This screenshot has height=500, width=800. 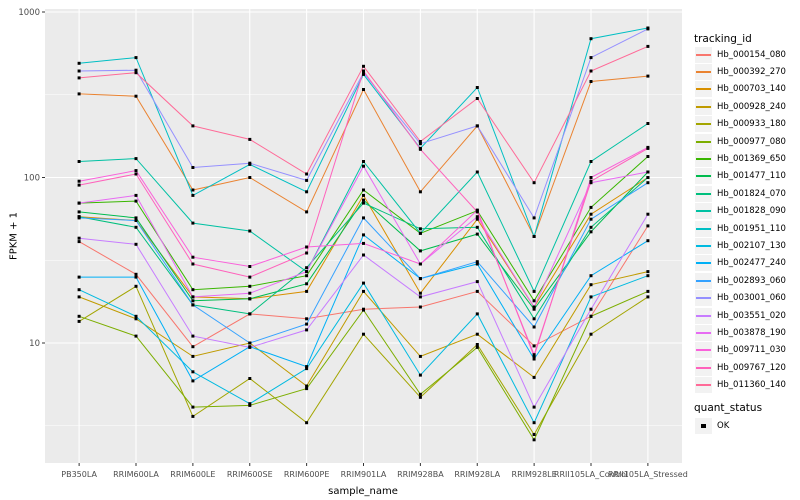 I want to click on legend-label: Hb_001951_110, so click(x=751, y=228).